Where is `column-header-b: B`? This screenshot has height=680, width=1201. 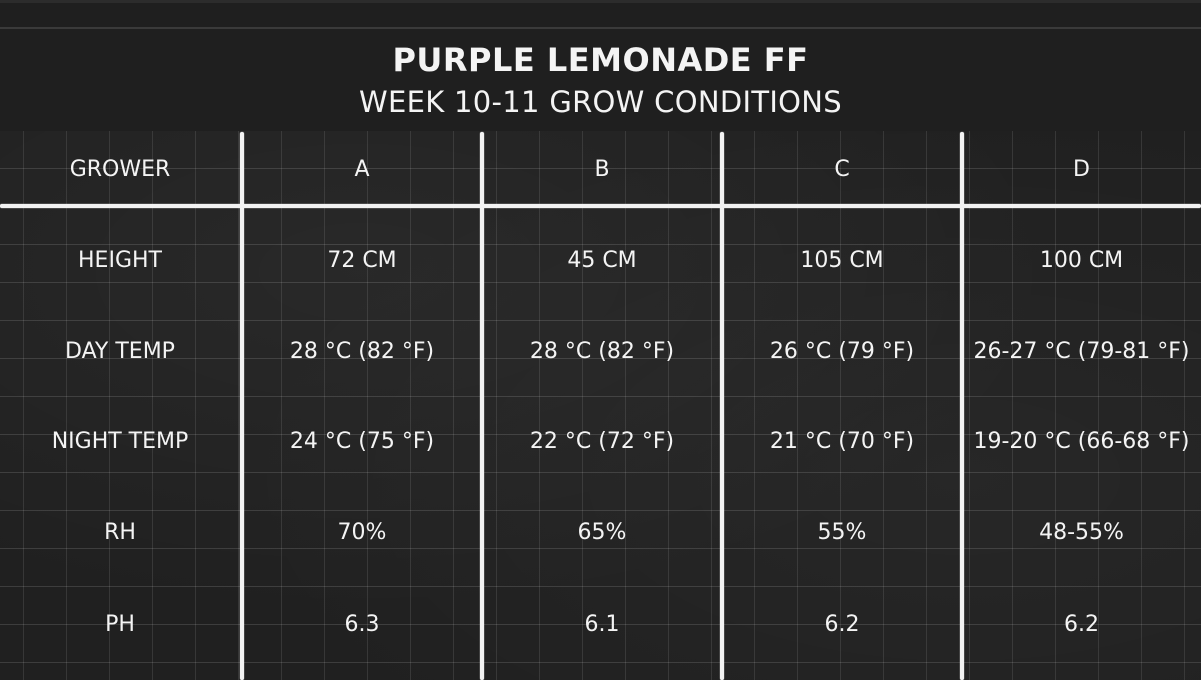 column-header-b: B is located at coordinates (602, 169).